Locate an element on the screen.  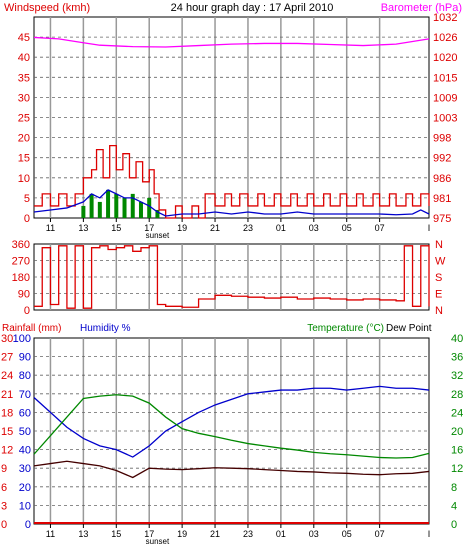
temp-tick-label: 32 is located at coordinates (457, 376).